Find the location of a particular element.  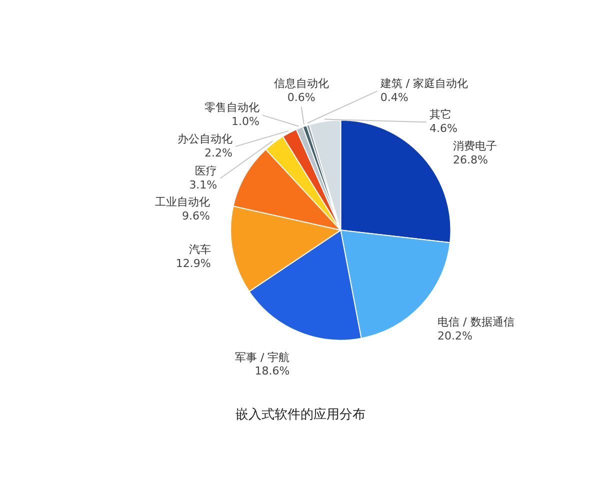

slice-label: 零售自动化 is located at coordinates (232, 107).